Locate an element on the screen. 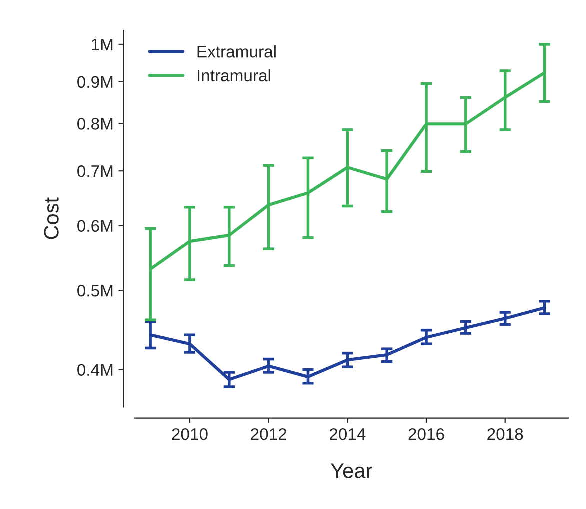 The height and width of the screenshot is (509, 586). y-axis-title: Cost is located at coordinates (51, 219).